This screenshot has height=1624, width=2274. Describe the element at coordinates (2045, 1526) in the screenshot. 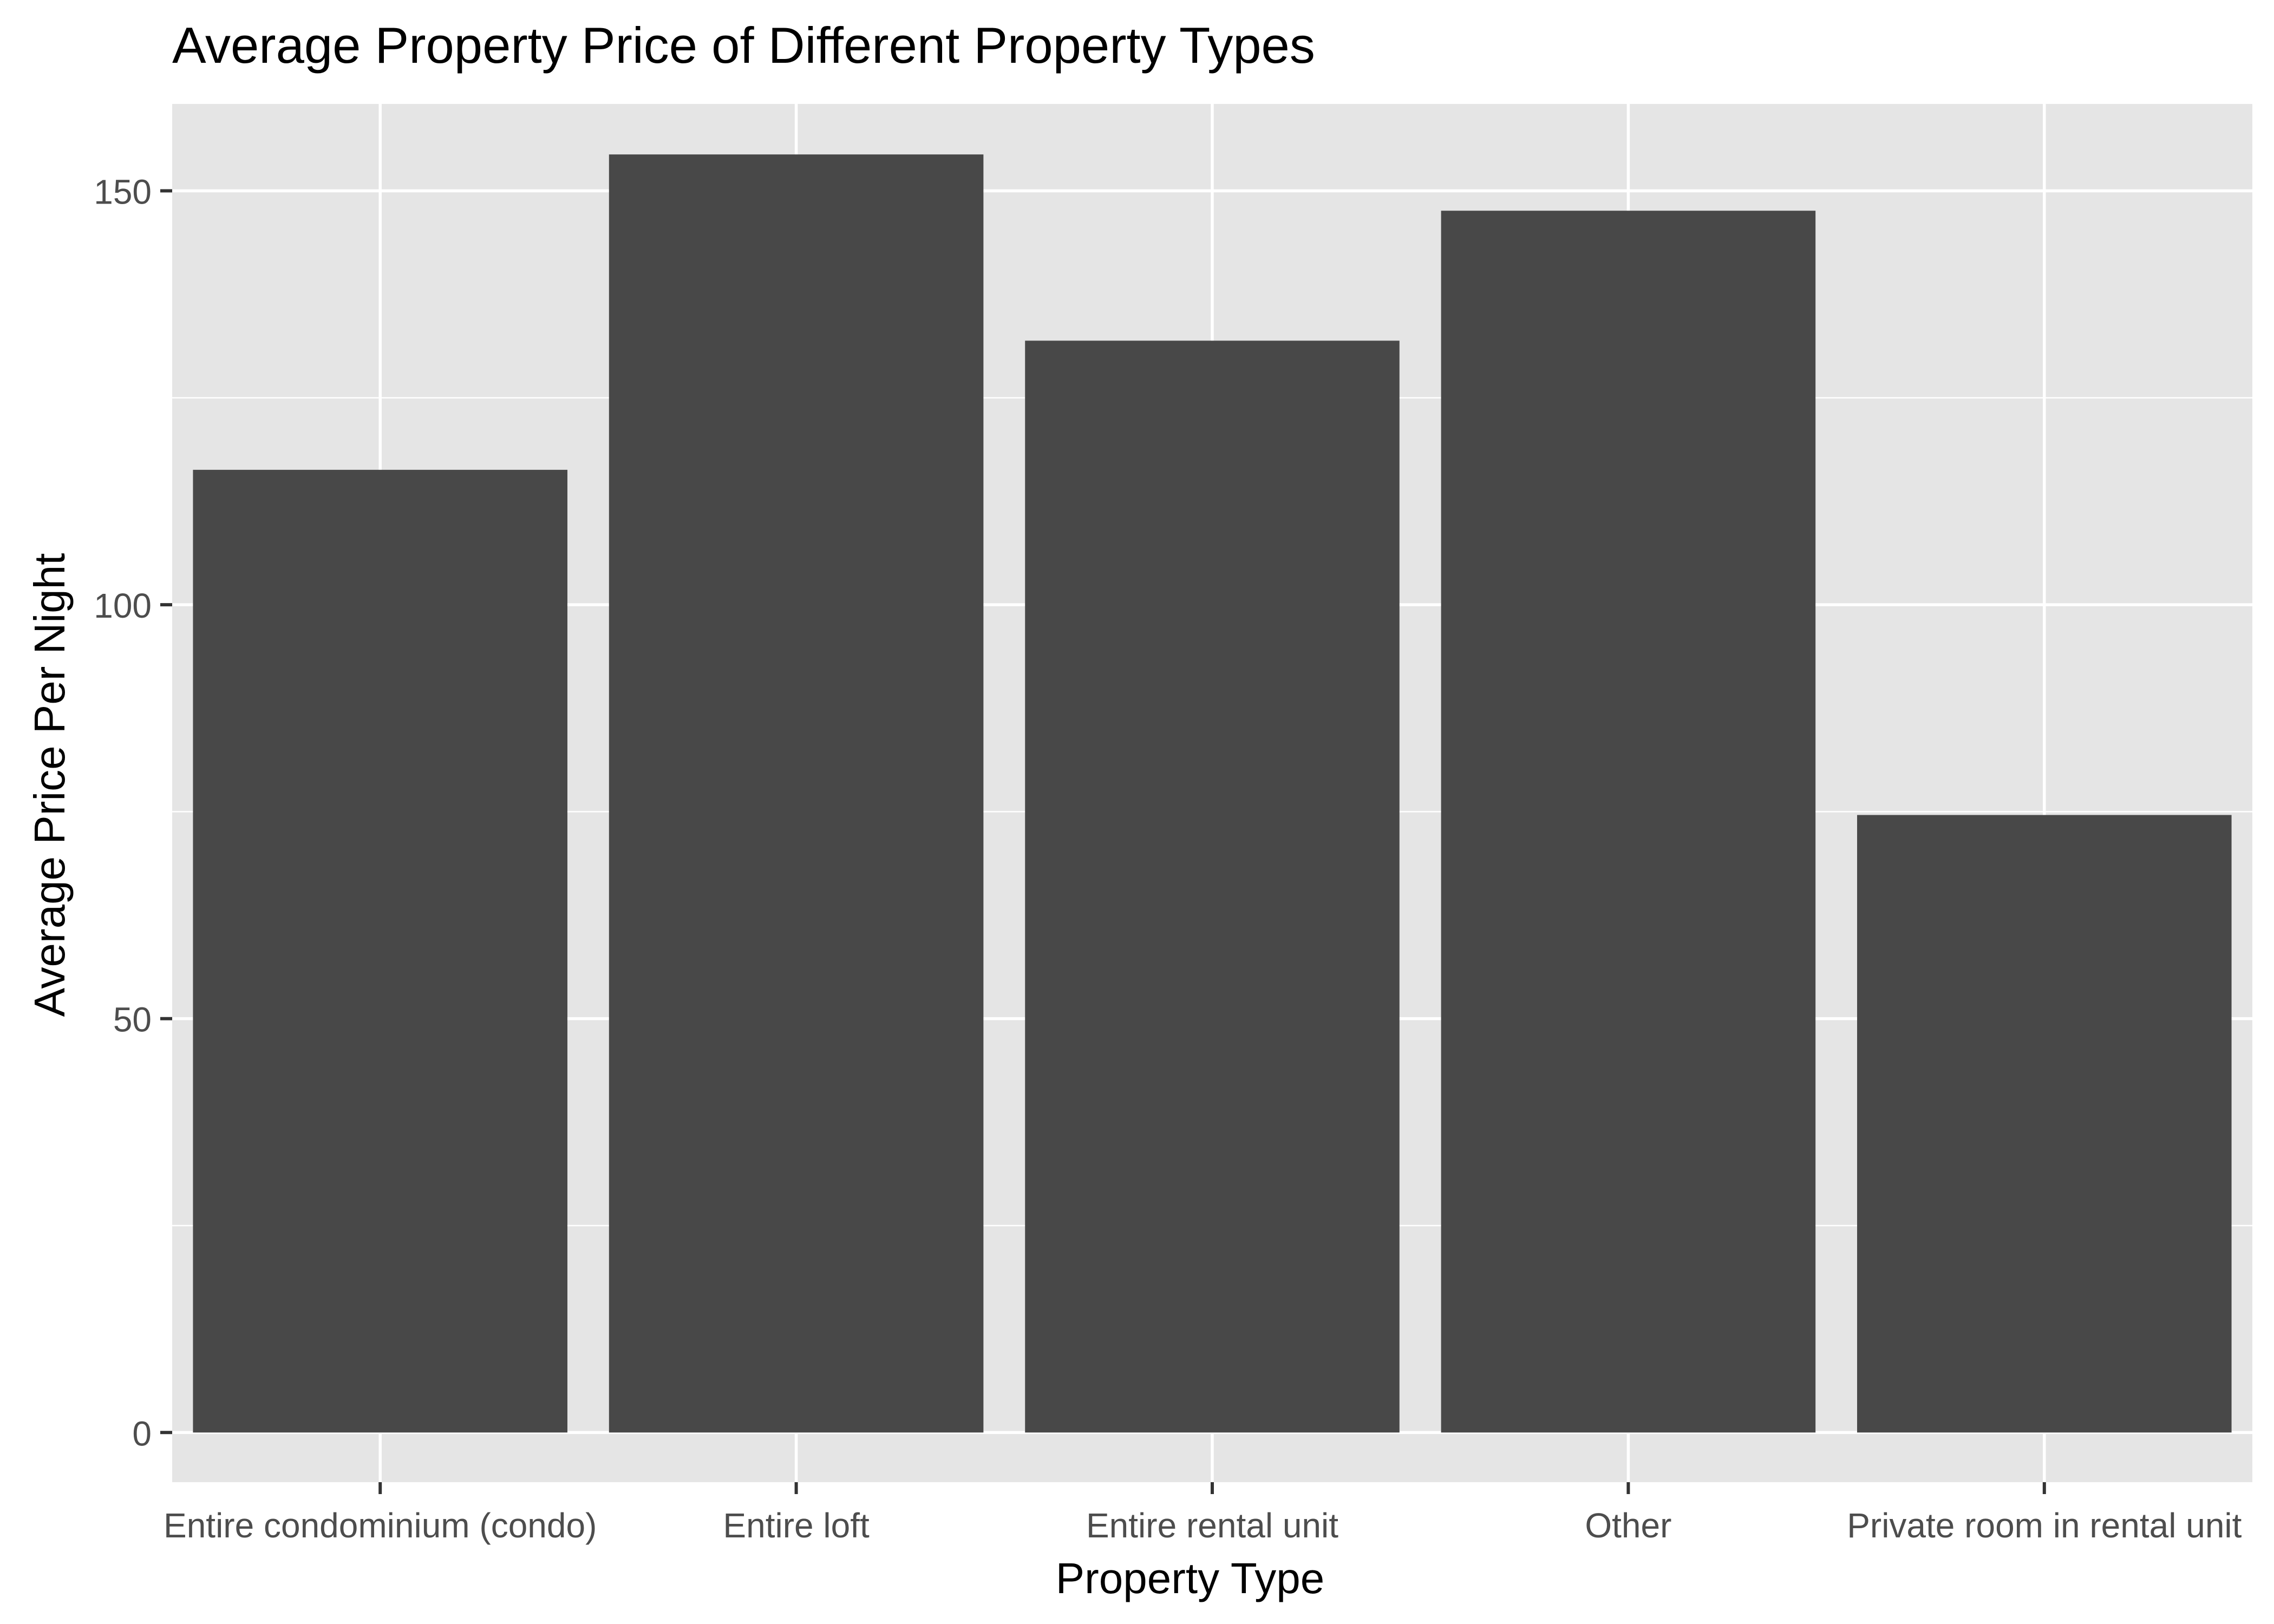

I see `x-tick-label: Private room in rental unit` at that location.